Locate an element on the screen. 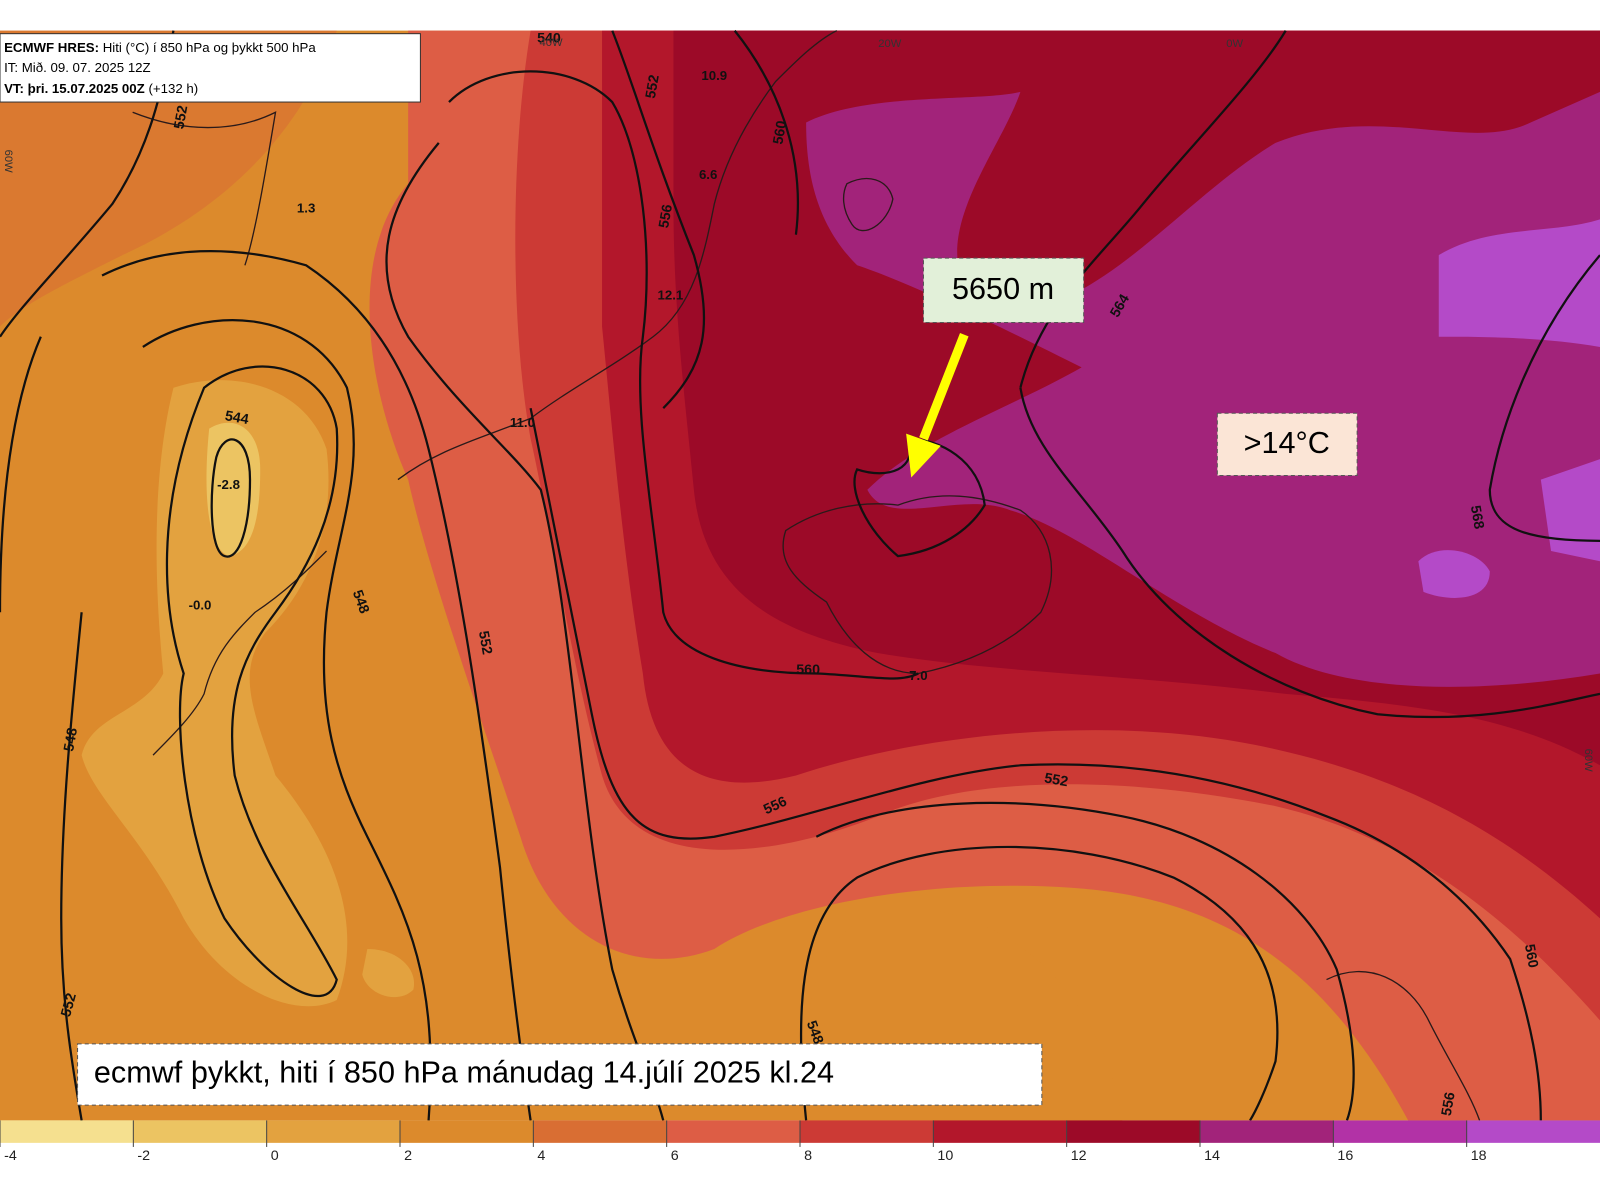 This screenshot has height=1200, width=1600. colorbar-tick-label: 10 is located at coordinates (945, 1156).